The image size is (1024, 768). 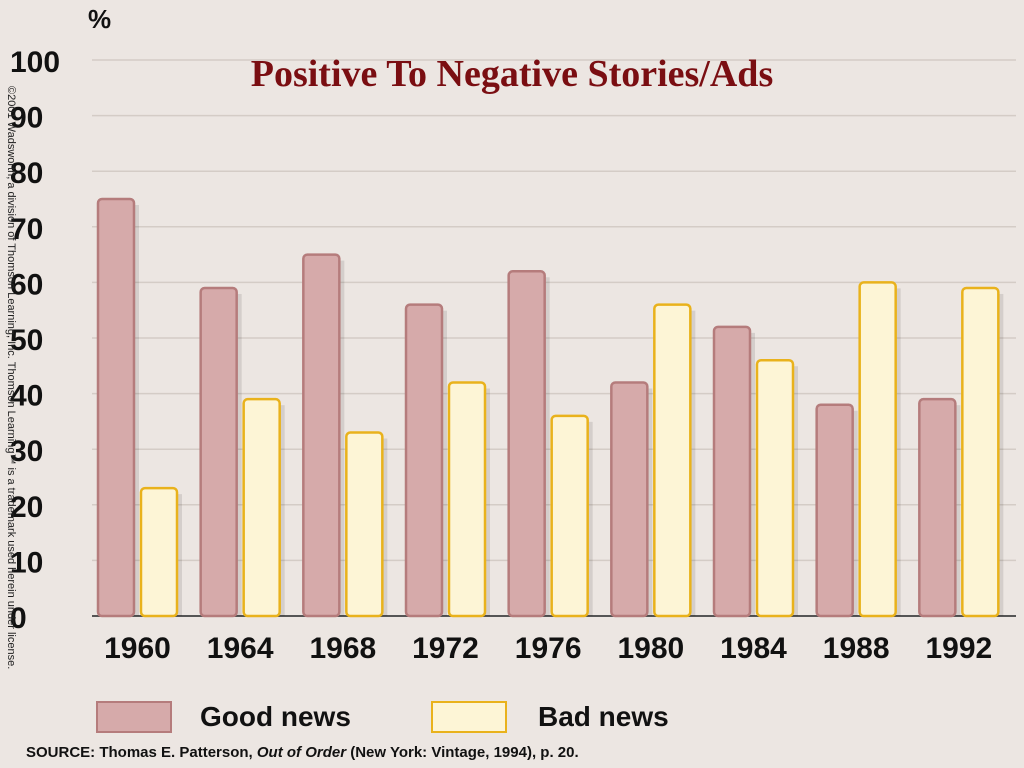 What do you see at coordinates (732, 471) in the screenshot?
I see `bar-good-news-1984` at bounding box center [732, 471].